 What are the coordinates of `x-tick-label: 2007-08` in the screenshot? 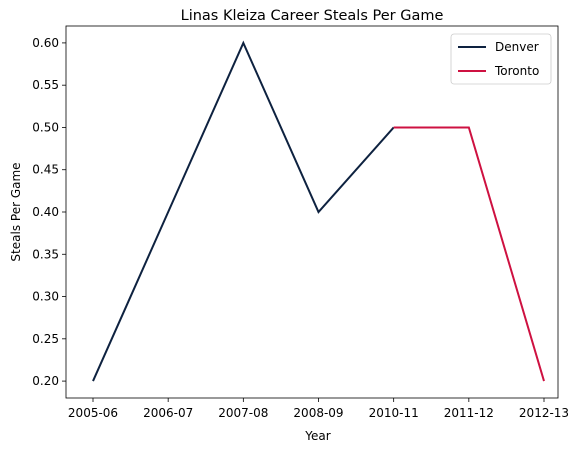 It's located at (243, 413).